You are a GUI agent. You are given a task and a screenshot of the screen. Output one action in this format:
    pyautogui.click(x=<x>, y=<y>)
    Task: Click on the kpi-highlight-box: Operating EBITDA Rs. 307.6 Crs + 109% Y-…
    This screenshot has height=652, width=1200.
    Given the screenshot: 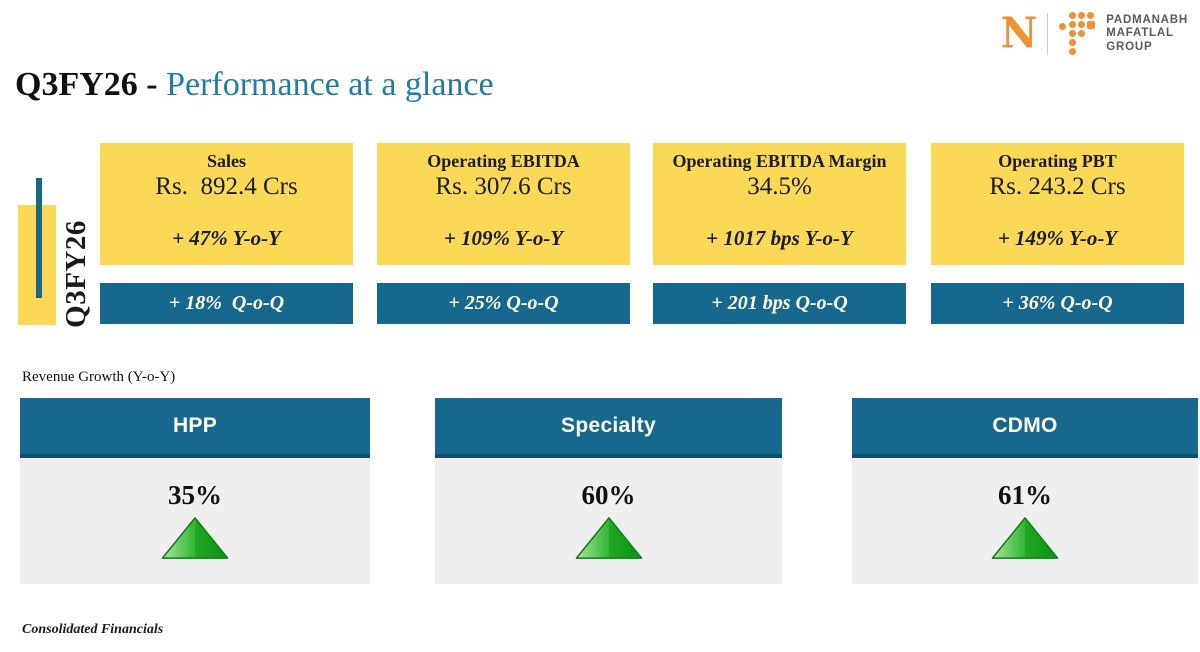 What is the action you would take?
    pyautogui.click(x=503, y=204)
    